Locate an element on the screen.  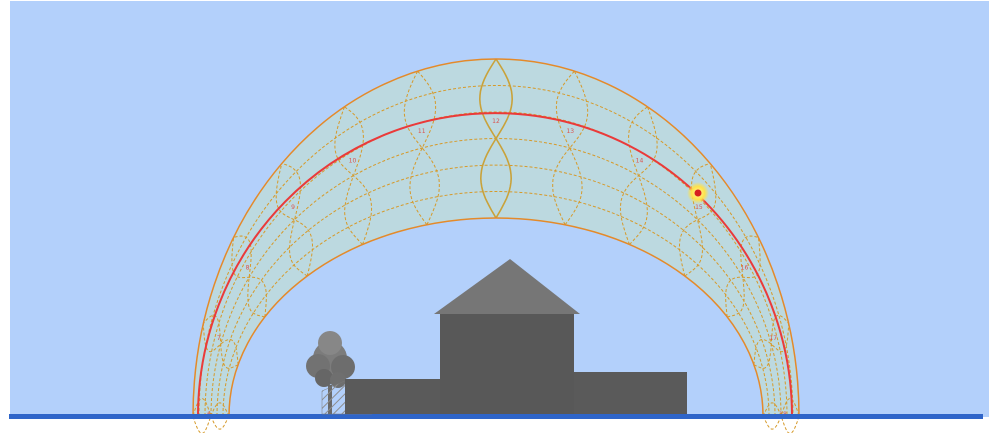
tree-icon is located at coordinates (330, 372).